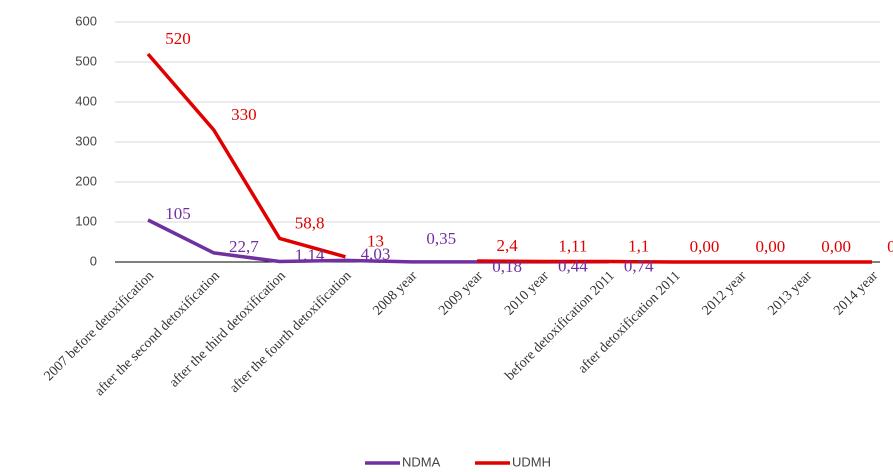  I want to click on data-label: 0,18, so click(507, 266).